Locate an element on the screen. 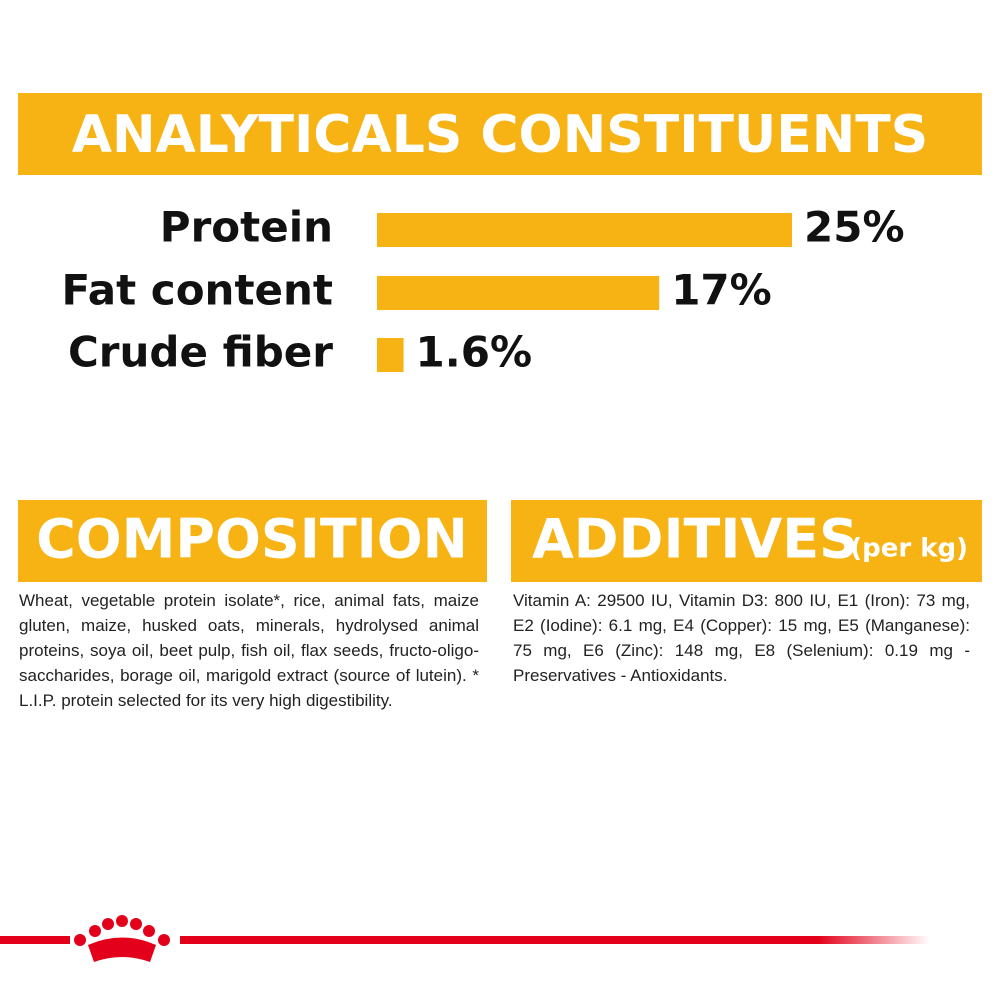 This screenshot has height=1000, width=1000. additives-unit: (per kg) is located at coordinates (909, 549).